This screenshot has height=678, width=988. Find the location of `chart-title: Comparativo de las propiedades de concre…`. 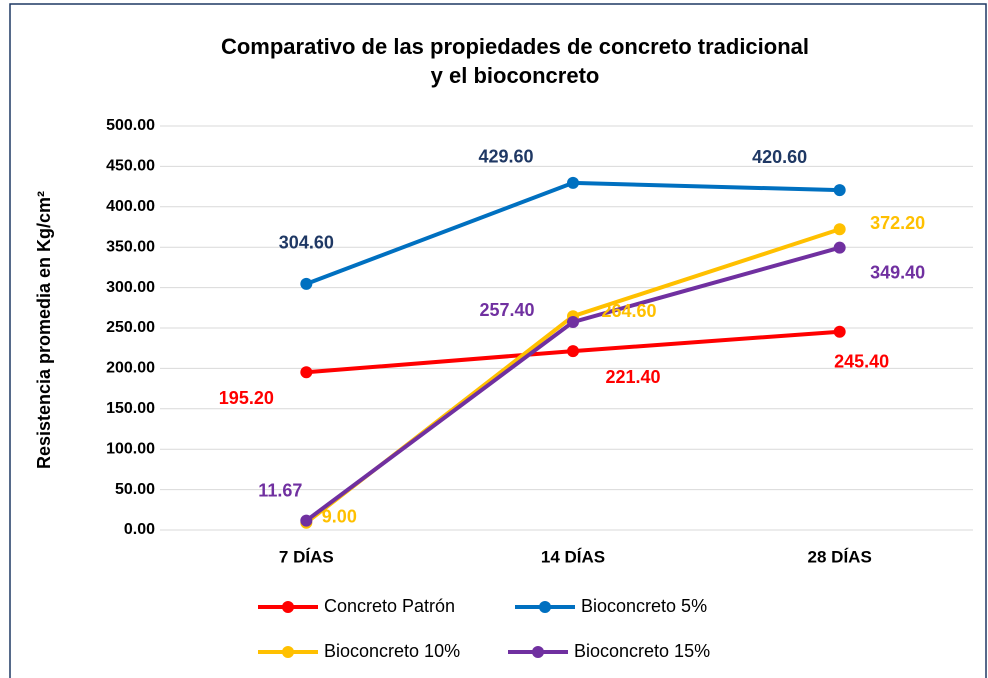

chart-title: Comparativo de las propiedades de concre… is located at coordinates (515, 46).